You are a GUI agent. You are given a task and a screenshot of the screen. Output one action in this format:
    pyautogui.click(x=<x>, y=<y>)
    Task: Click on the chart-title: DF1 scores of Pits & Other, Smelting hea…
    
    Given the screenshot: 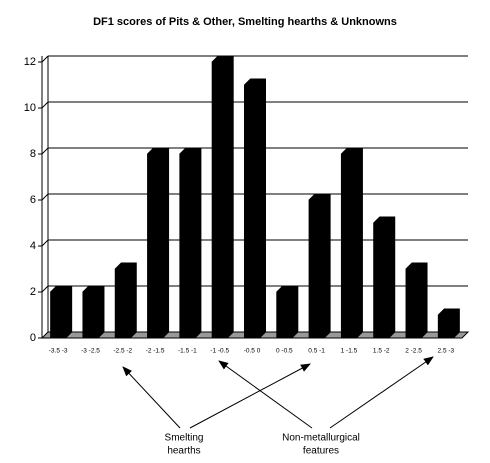 What is the action you would take?
    pyautogui.click(x=245, y=22)
    